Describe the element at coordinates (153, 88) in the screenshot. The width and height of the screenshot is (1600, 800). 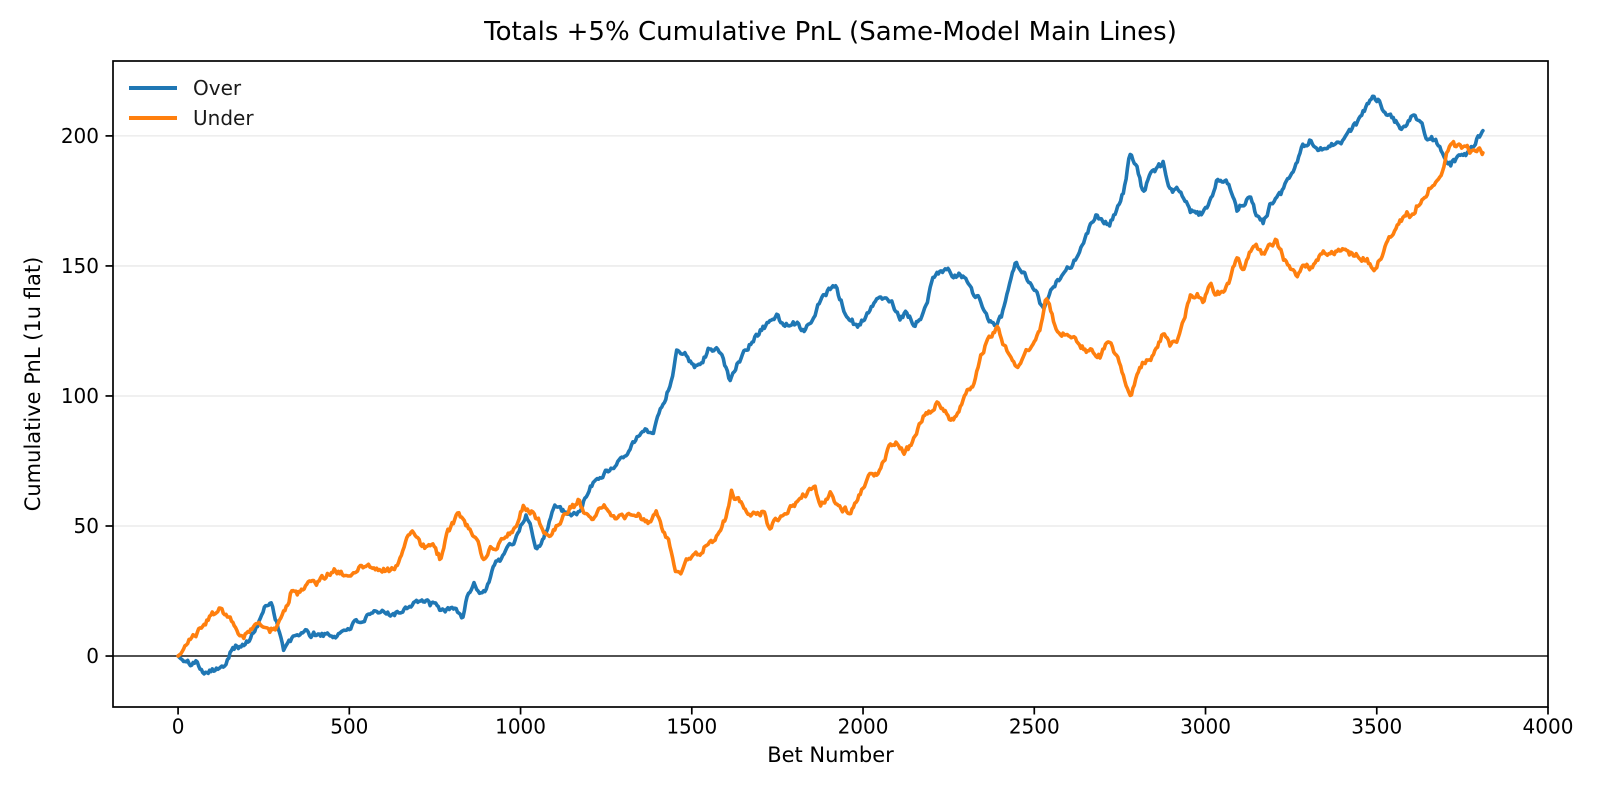
I see `legend-line-over` at that location.